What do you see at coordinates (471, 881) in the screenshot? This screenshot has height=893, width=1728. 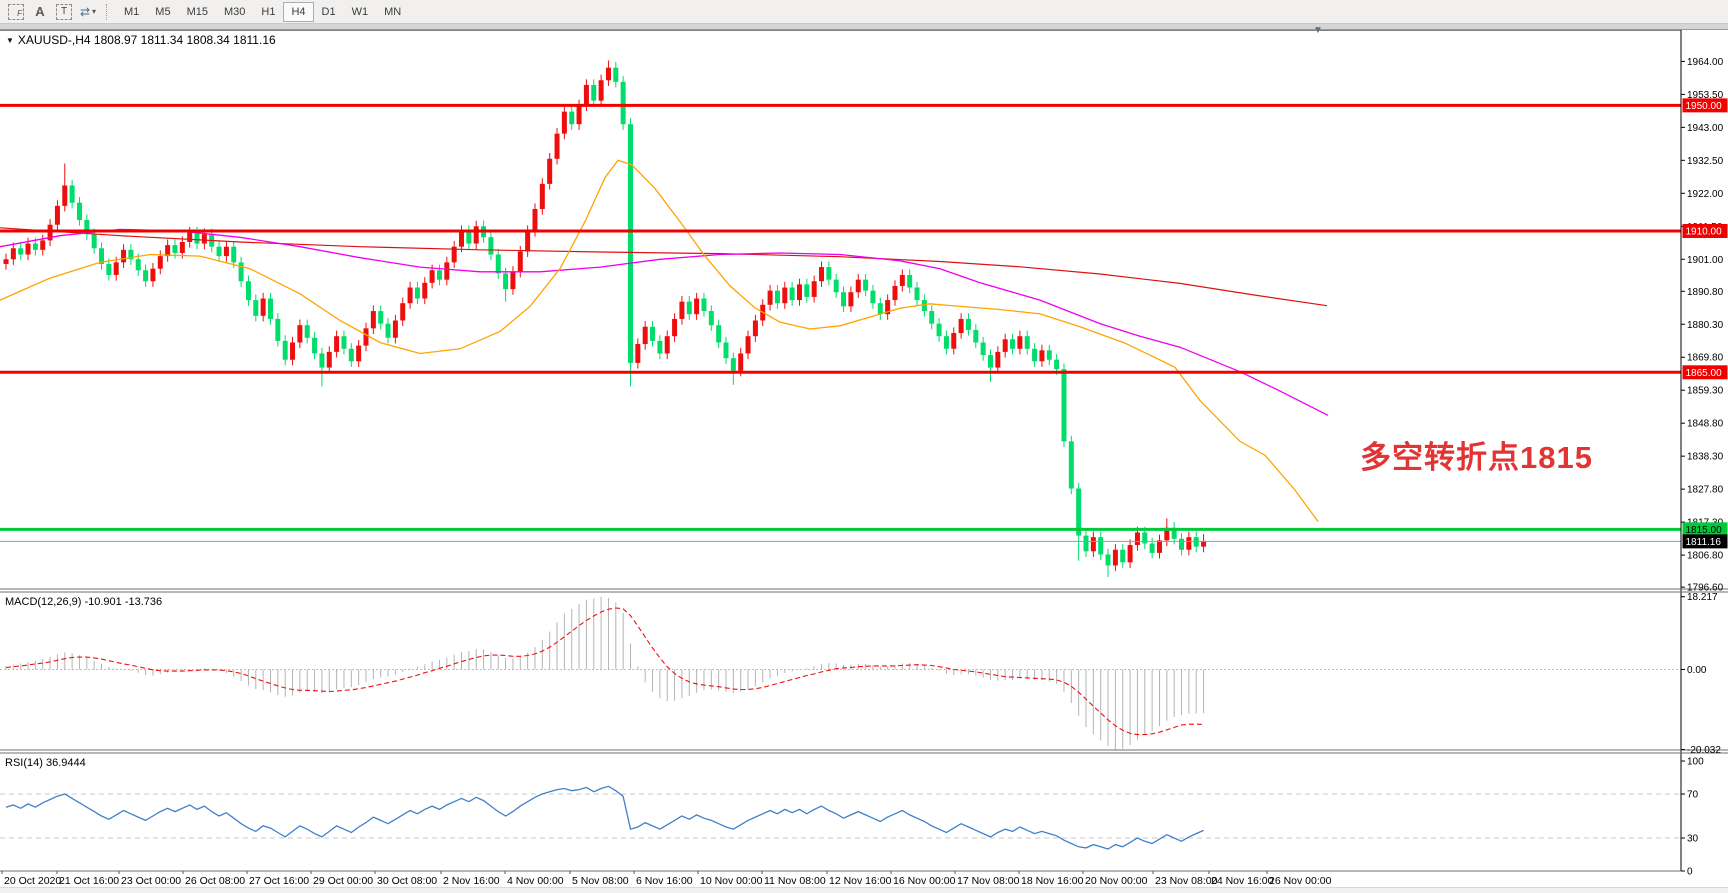 I see `svg-text: 2 Nov 16:00` at bounding box center [471, 881].